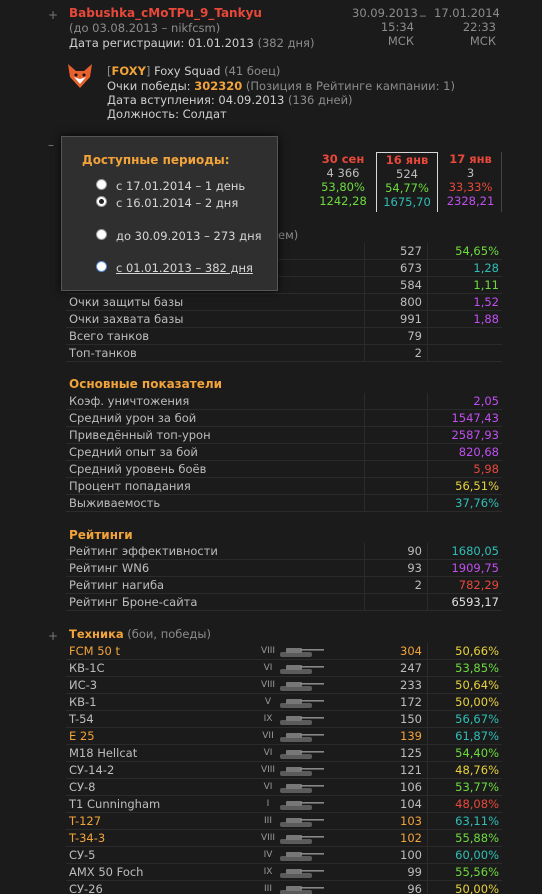 The image size is (542, 894). Describe the element at coordinates (86, 888) in the screenshot. I see `tank-name: СУ-26` at that location.